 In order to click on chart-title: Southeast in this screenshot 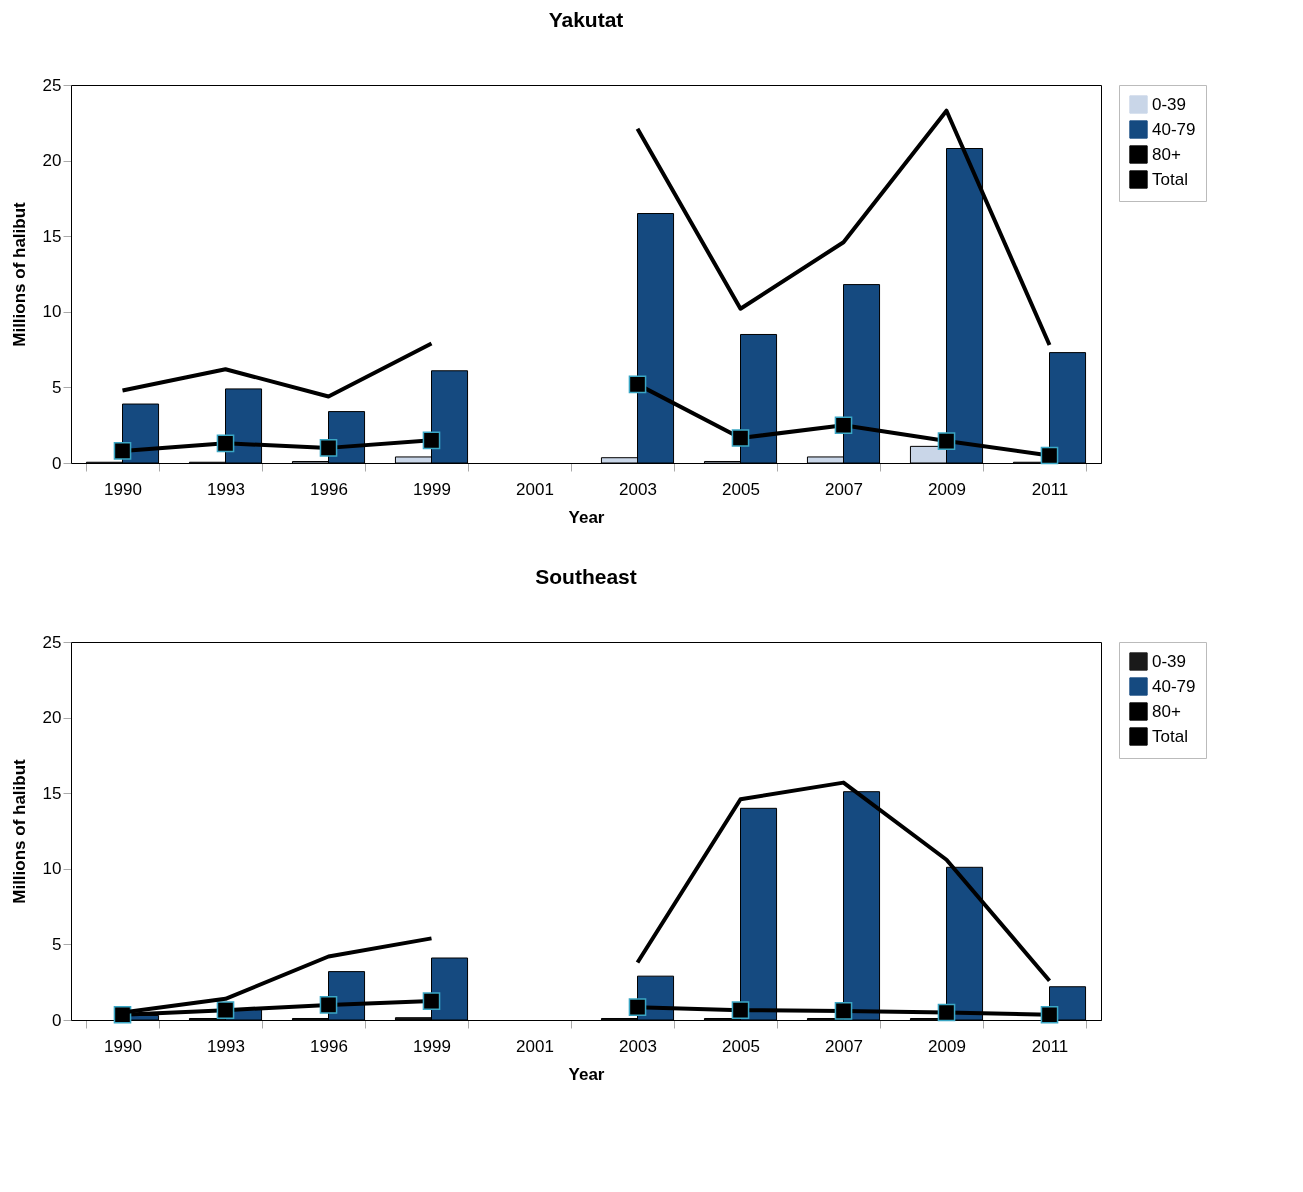, I will do `click(586, 576)`.